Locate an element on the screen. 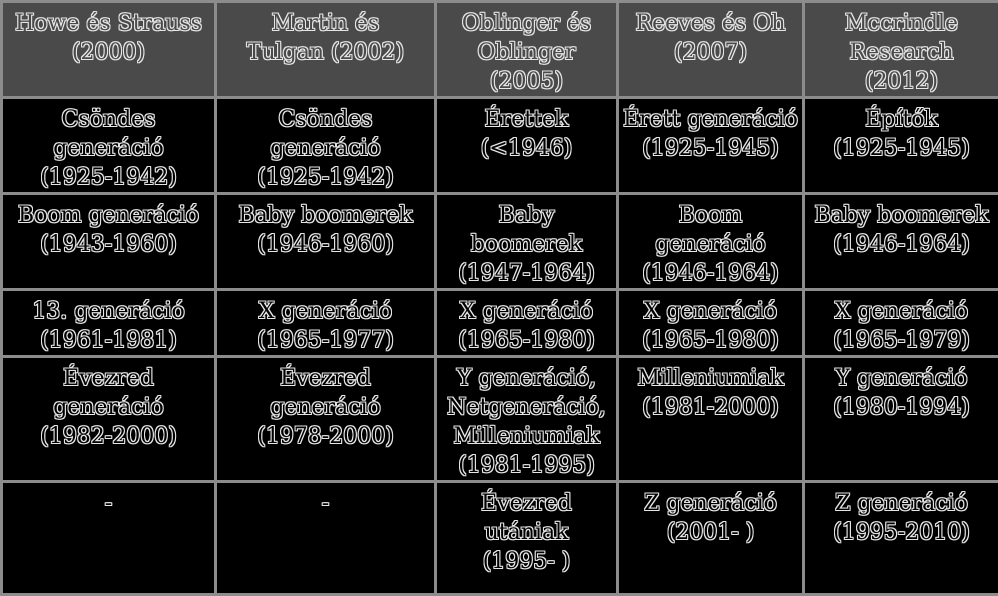  cell-line: Y generáció, is located at coordinates (526, 378).